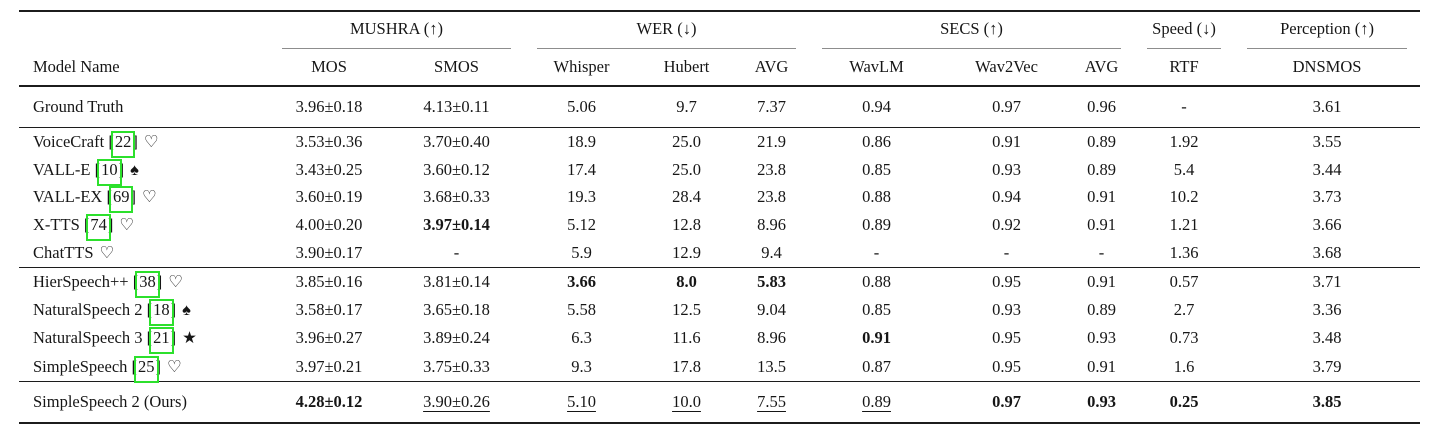 This screenshot has width=1433, height=432. What do you see at coordinates (329, 169) in the screenshot?
I see `cell-mos: 3.43±0.25` at bounding box center [329, 169].